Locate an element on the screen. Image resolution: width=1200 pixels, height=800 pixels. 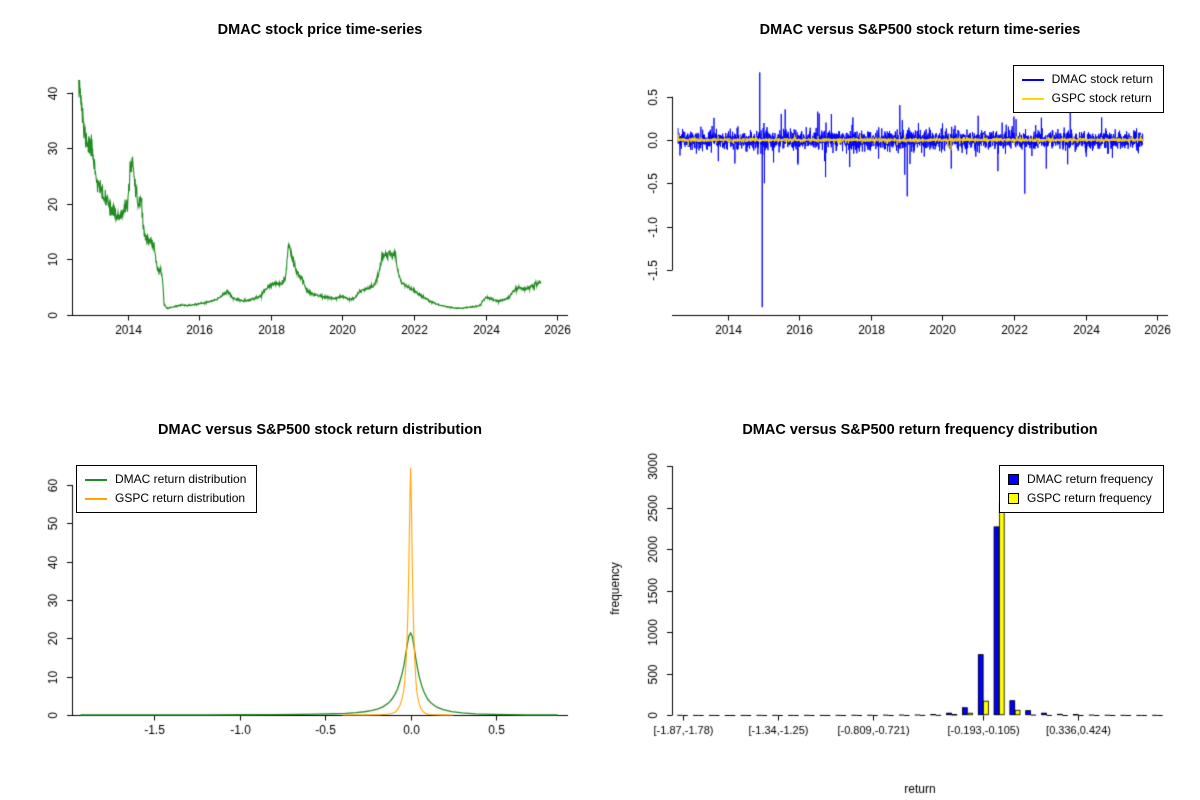
dmac-return-line-swatch is located at coordinates (1032, 79).